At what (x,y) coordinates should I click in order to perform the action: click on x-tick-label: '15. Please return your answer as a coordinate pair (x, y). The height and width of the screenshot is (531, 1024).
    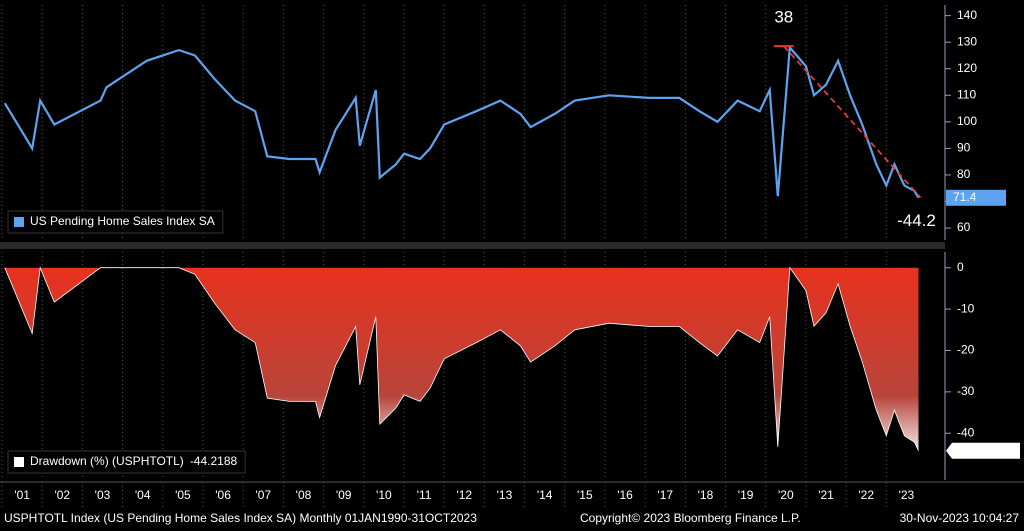
    Looking at the image, I should click on (585, 495).